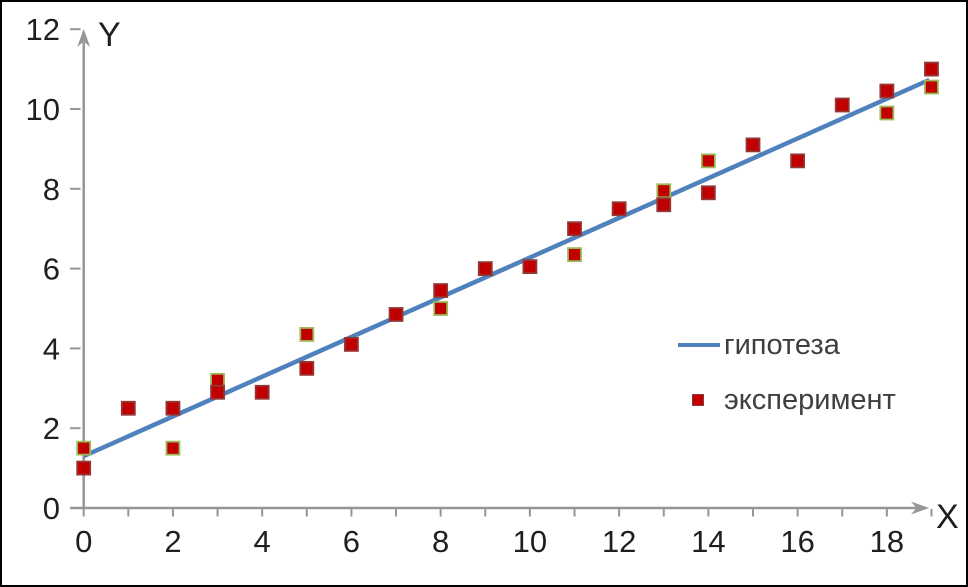 The height and width of the screenshot is (587, 968). What do you see at coordinates (810, 399) in the screenshot?
I see `legend-label-experiment: эксперимент` at bounding box center [810, 399].